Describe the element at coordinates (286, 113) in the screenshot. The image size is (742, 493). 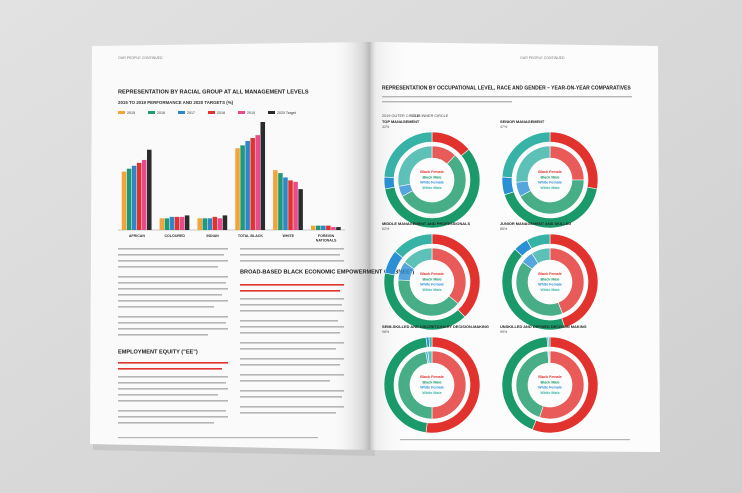
I see `legend-label: 2020 Target` at that location.